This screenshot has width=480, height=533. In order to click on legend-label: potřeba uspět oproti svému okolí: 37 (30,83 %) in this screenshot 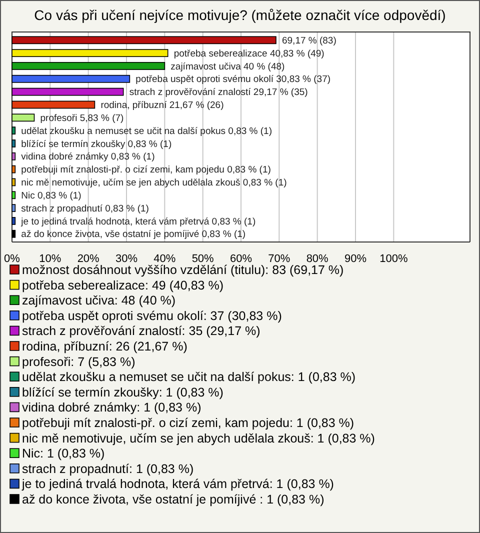, I will do `click(152, 315)`.